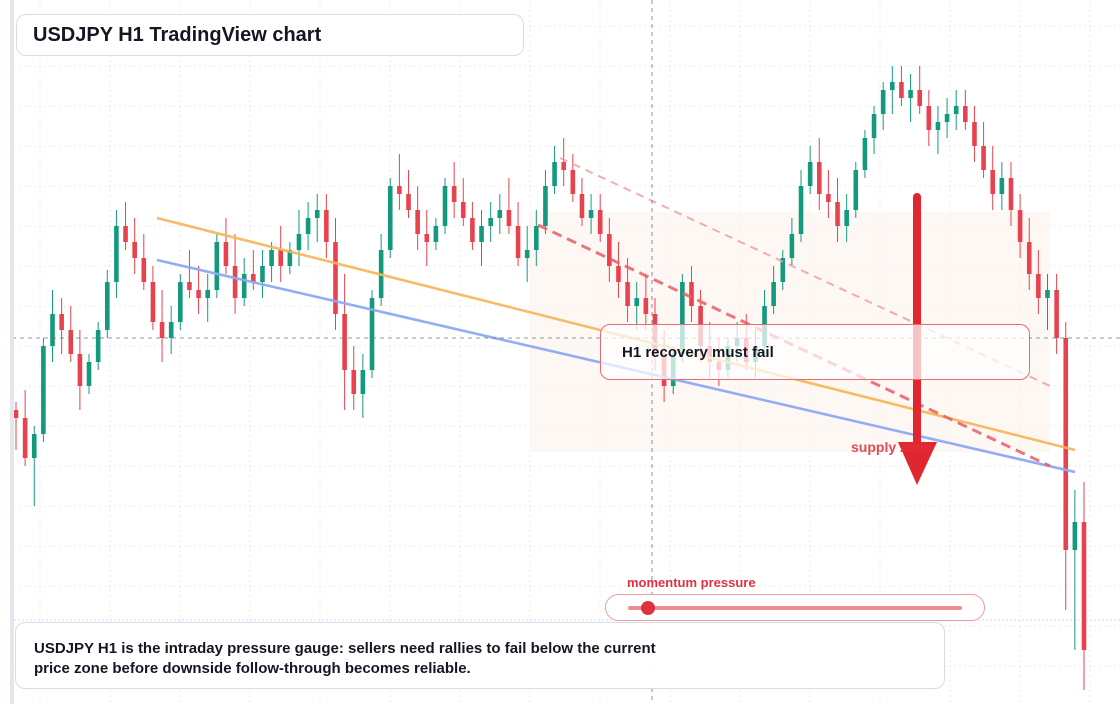 The image size is (1120, 704). What do you see at coordinates (815, 352) in the screenshot?
I see `recovery-callout: H1 recovery must fail` at bounding box center [815, 352].